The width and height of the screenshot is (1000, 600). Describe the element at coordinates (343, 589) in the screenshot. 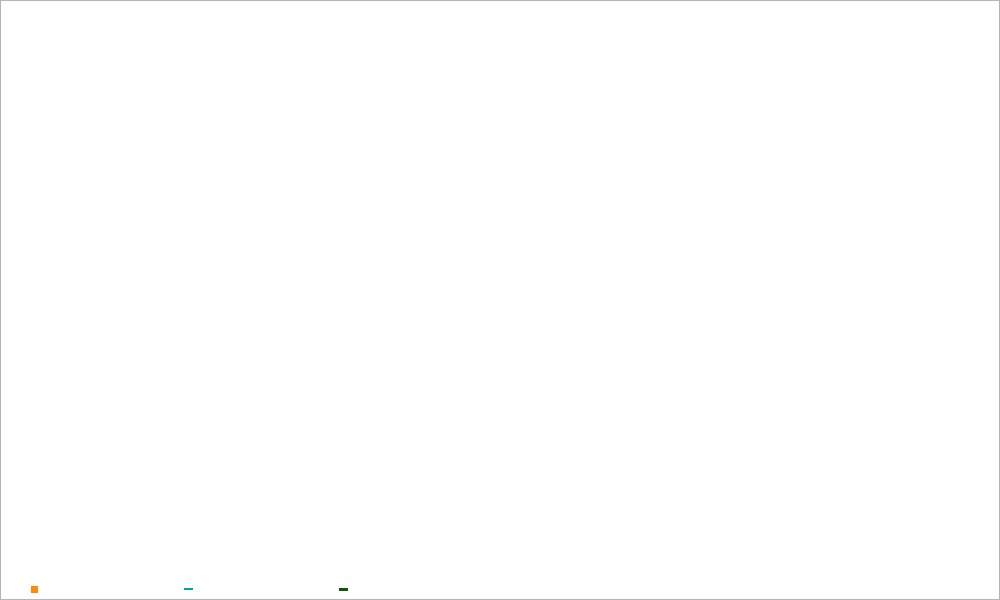

I see `rsi-marker-icon` at that location.